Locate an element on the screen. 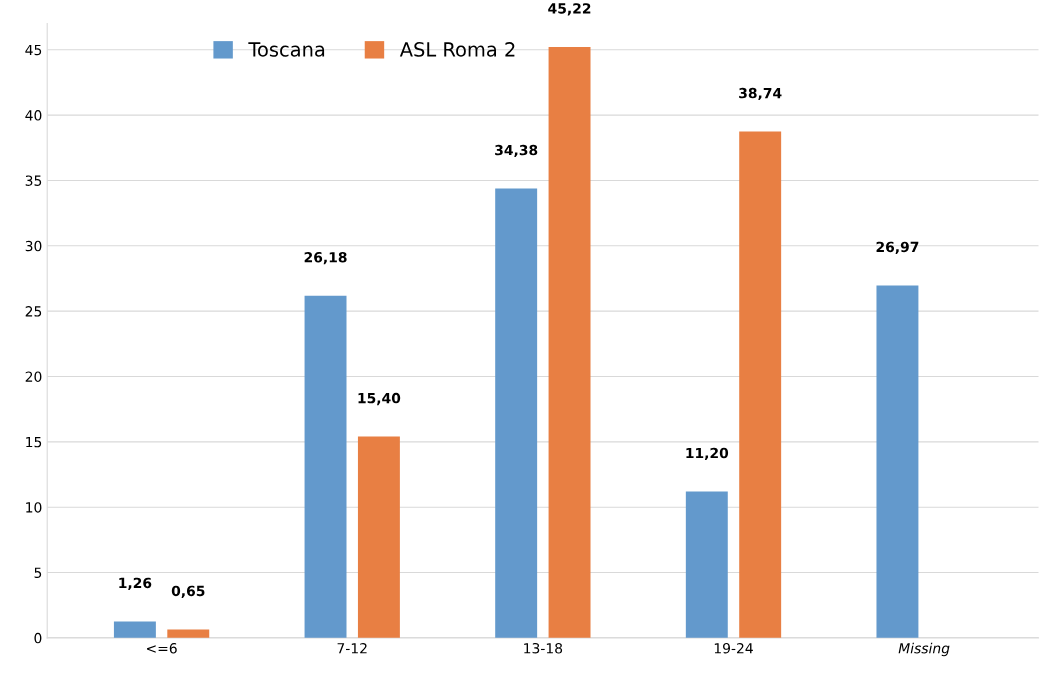 This screenshot has height=675, width=1049. x-tick-label: 19-24 is located at coordinates (733, 648).